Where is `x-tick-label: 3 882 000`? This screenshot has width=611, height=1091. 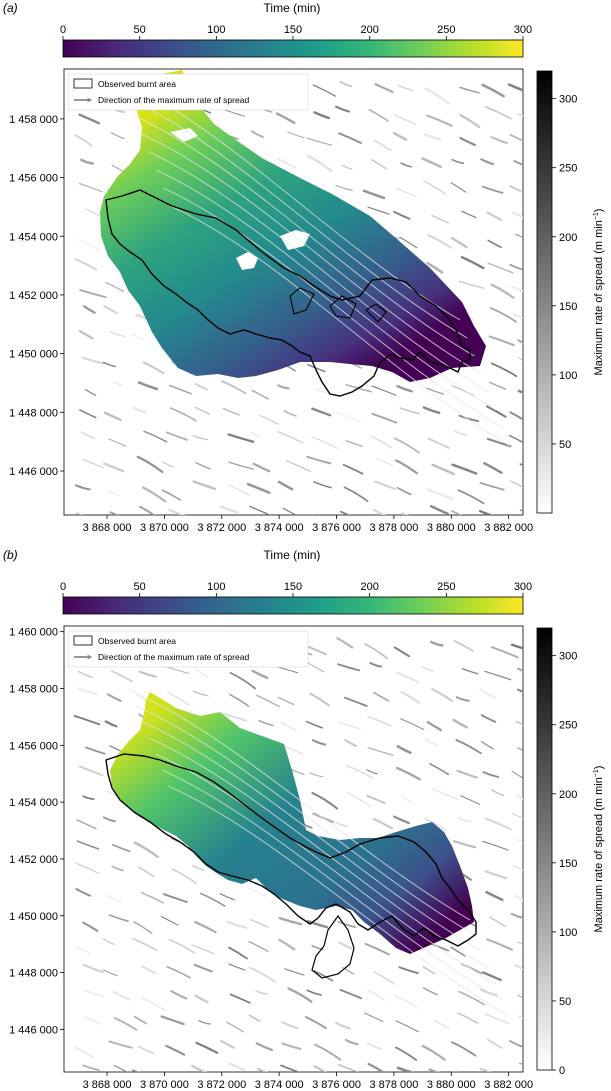
x-tick-label: 3 882 000 is located at coordinates (508, 1085).